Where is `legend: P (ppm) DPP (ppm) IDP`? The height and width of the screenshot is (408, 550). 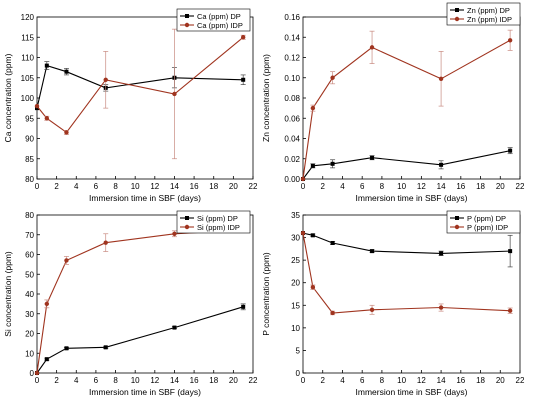 legend: P (ppm) DPP (ppm) IDP is located at coordinates (483, 222).